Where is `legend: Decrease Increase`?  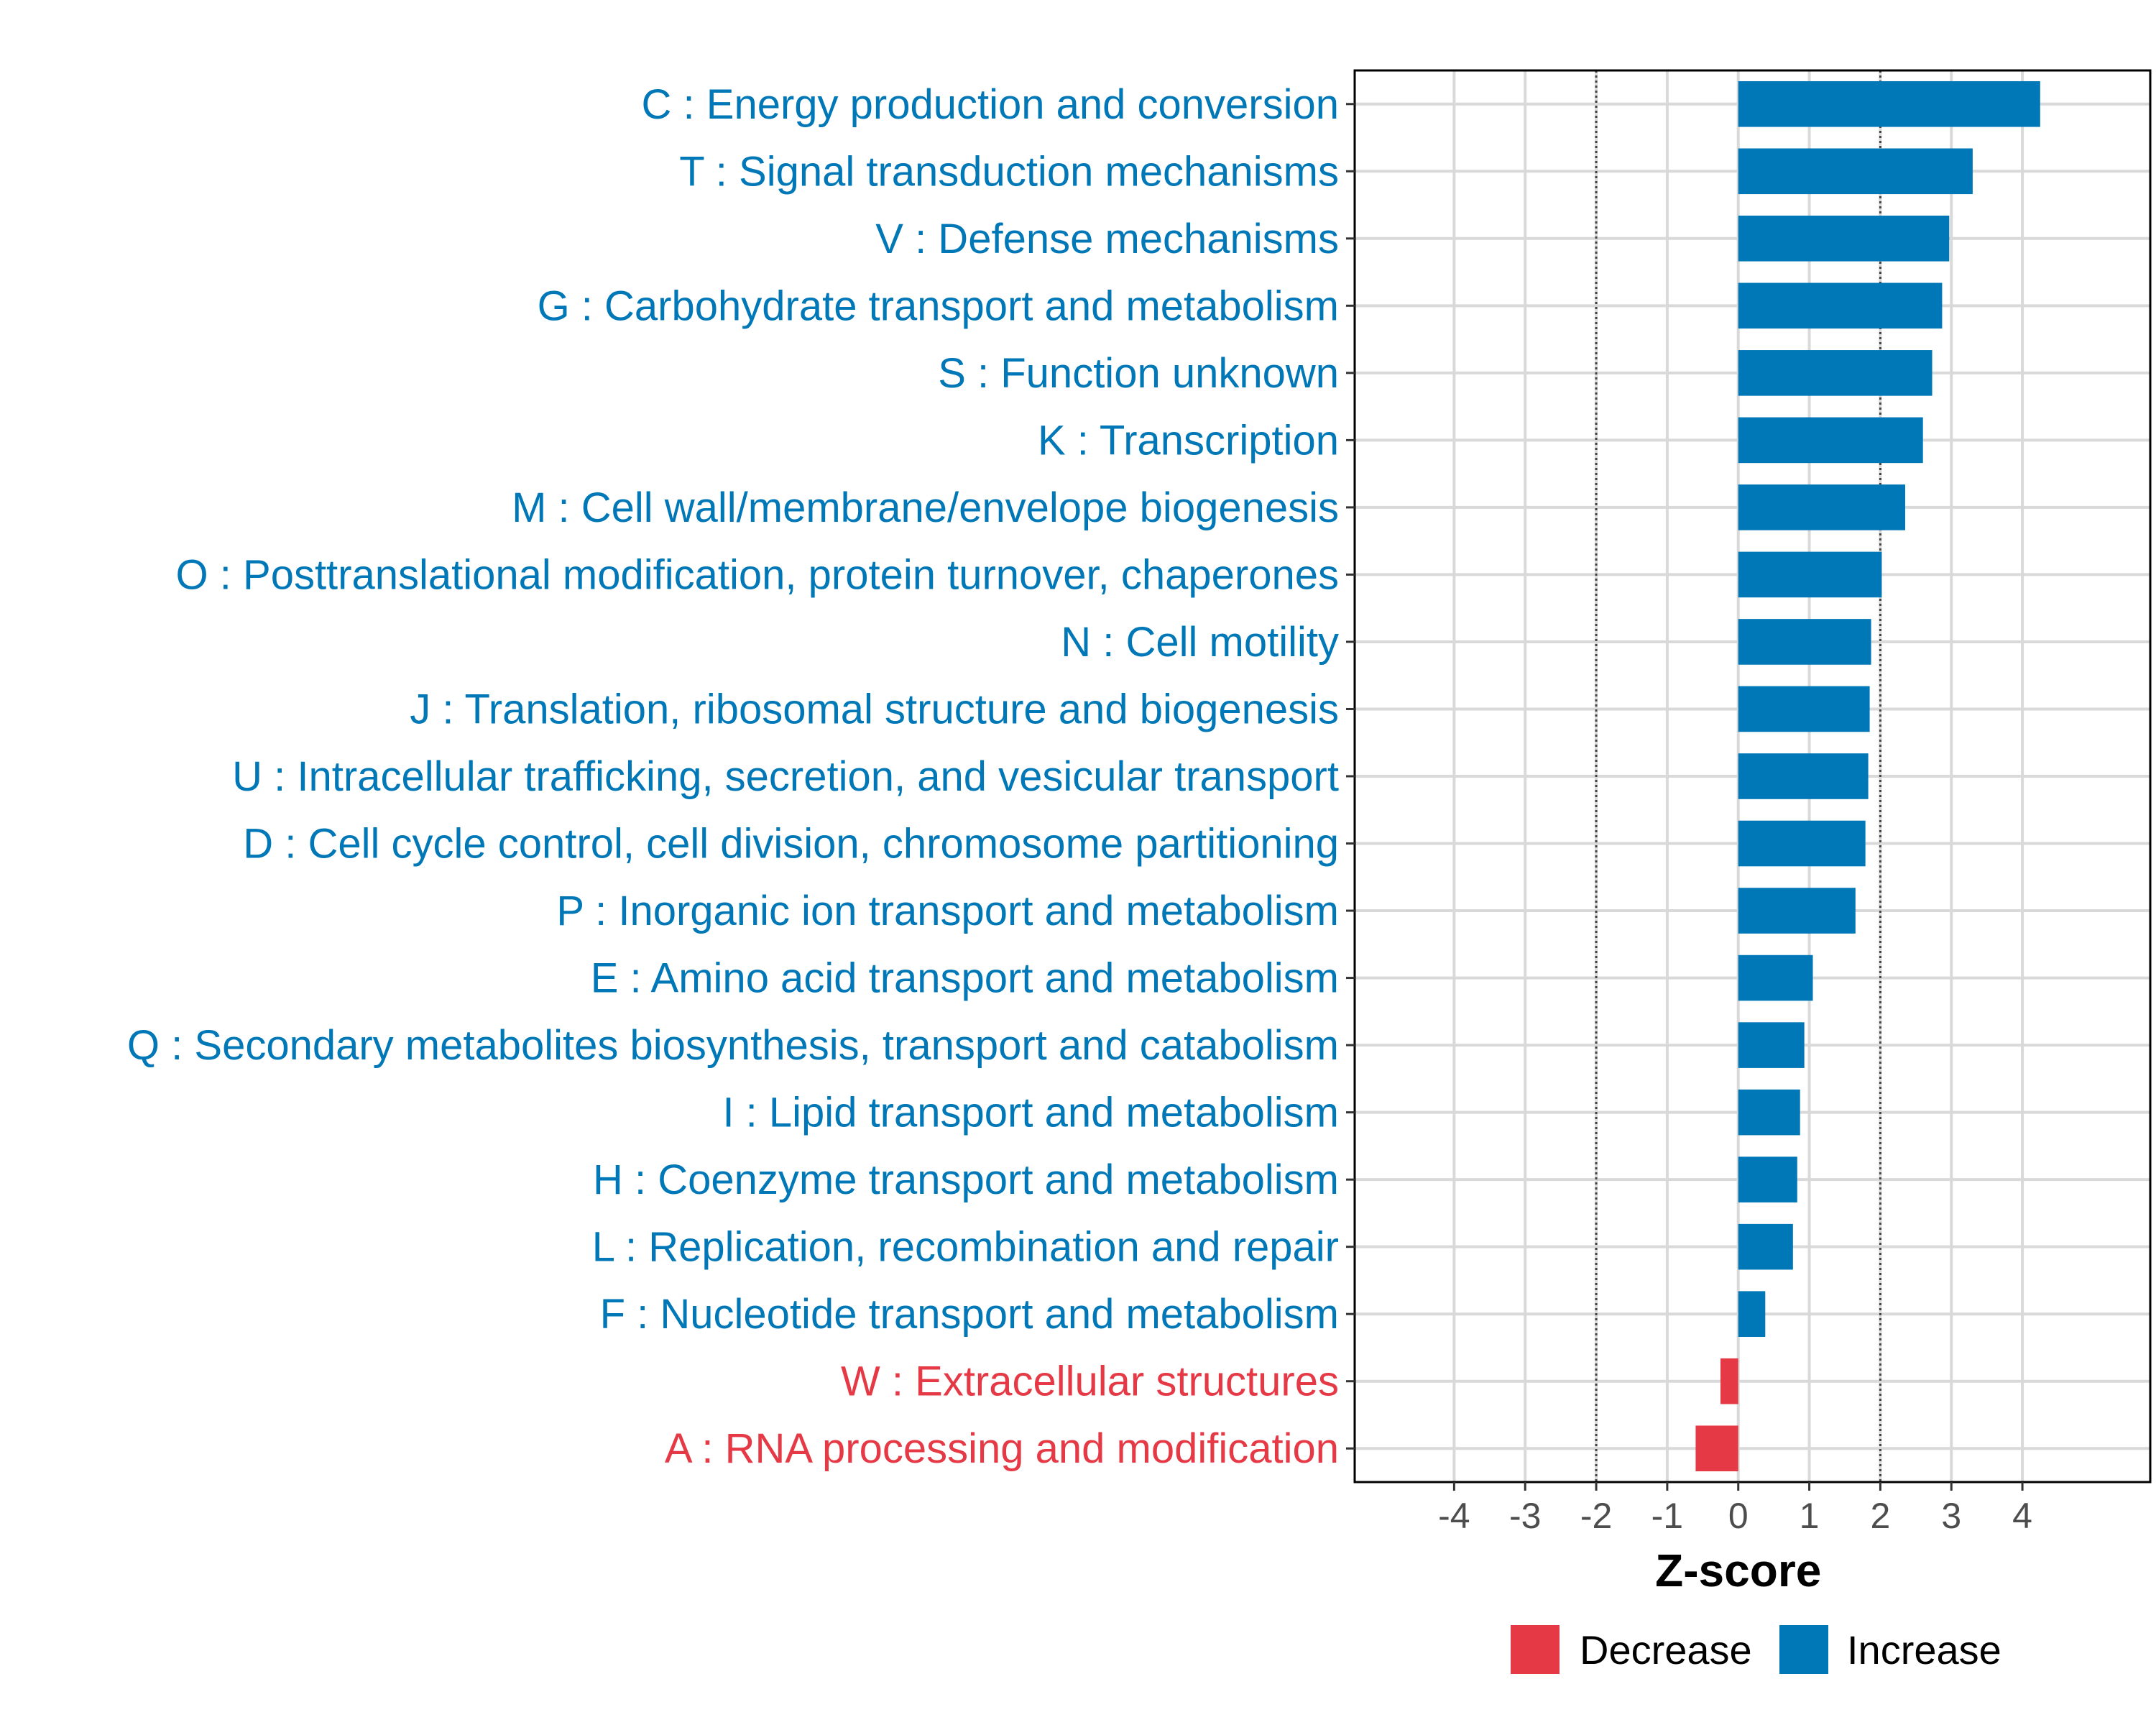 legend: Decrease Increase is located at coordinates (1756, 1649).